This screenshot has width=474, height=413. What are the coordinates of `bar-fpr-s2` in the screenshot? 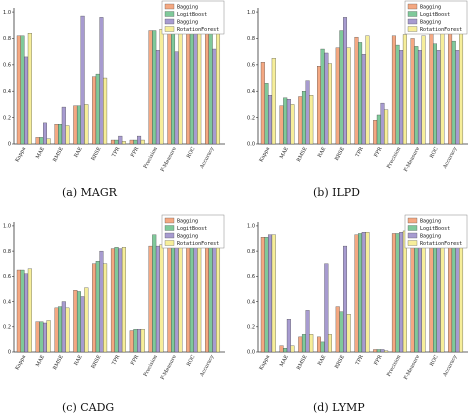 It's located at (135, 142).